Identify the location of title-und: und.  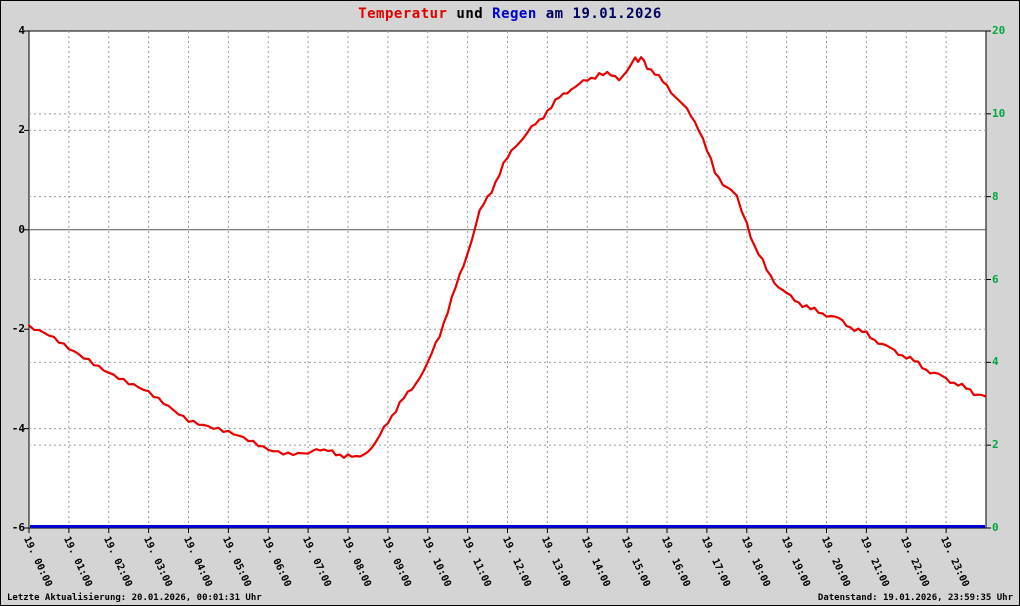
(470, 14).